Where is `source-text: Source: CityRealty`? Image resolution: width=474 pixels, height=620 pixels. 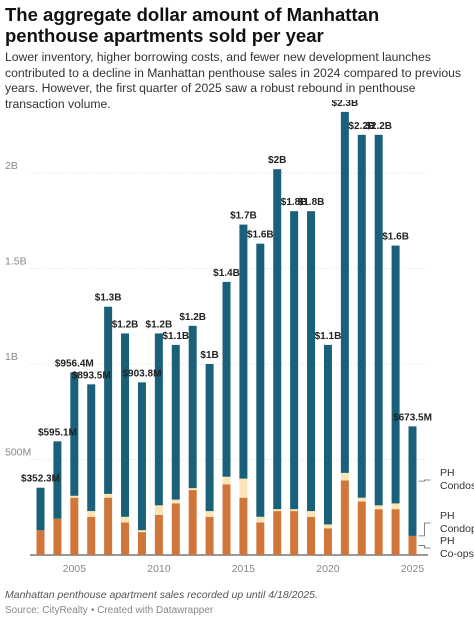 source-text: Source: CityRealty is located at coordinates (46, 610).